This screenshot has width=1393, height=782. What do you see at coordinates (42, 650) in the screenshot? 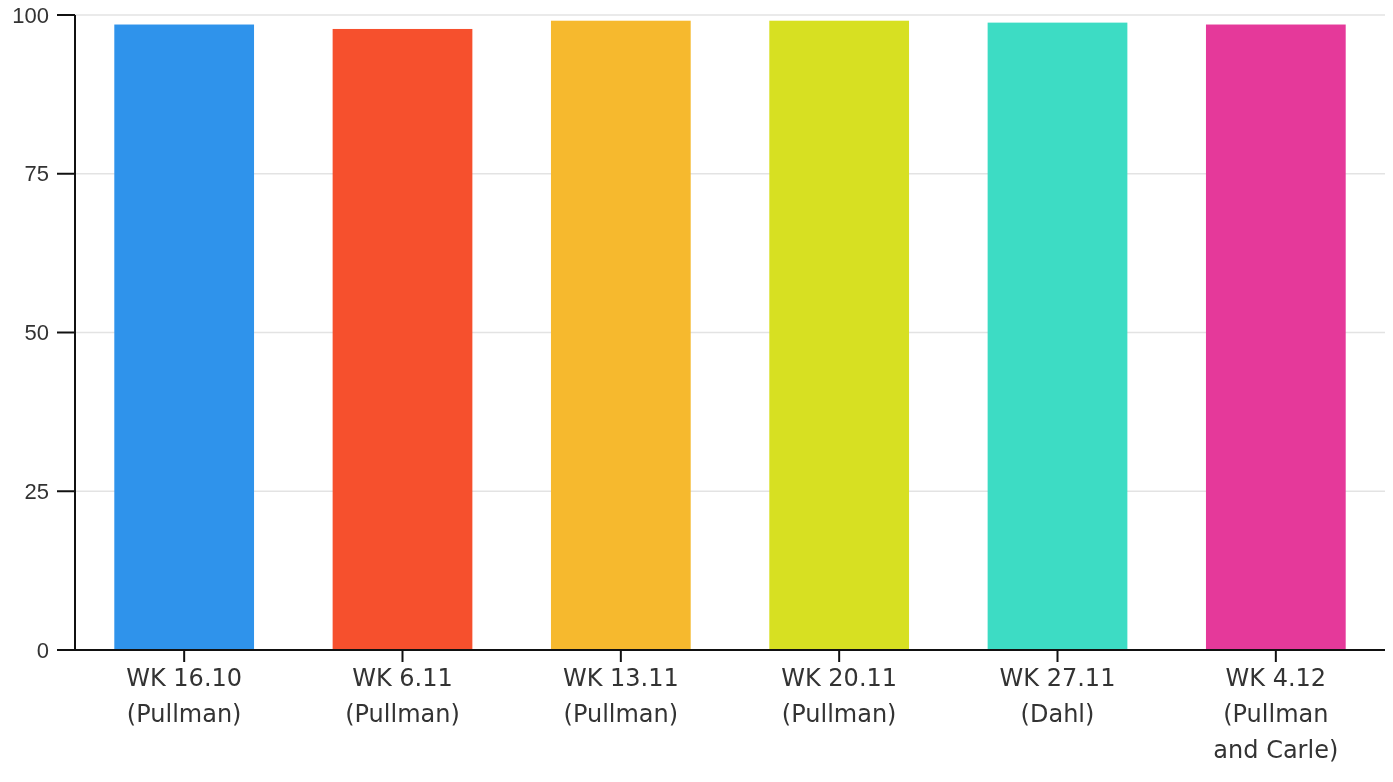
I see `y-tick-label: 0` at bounding box center [42, 650].